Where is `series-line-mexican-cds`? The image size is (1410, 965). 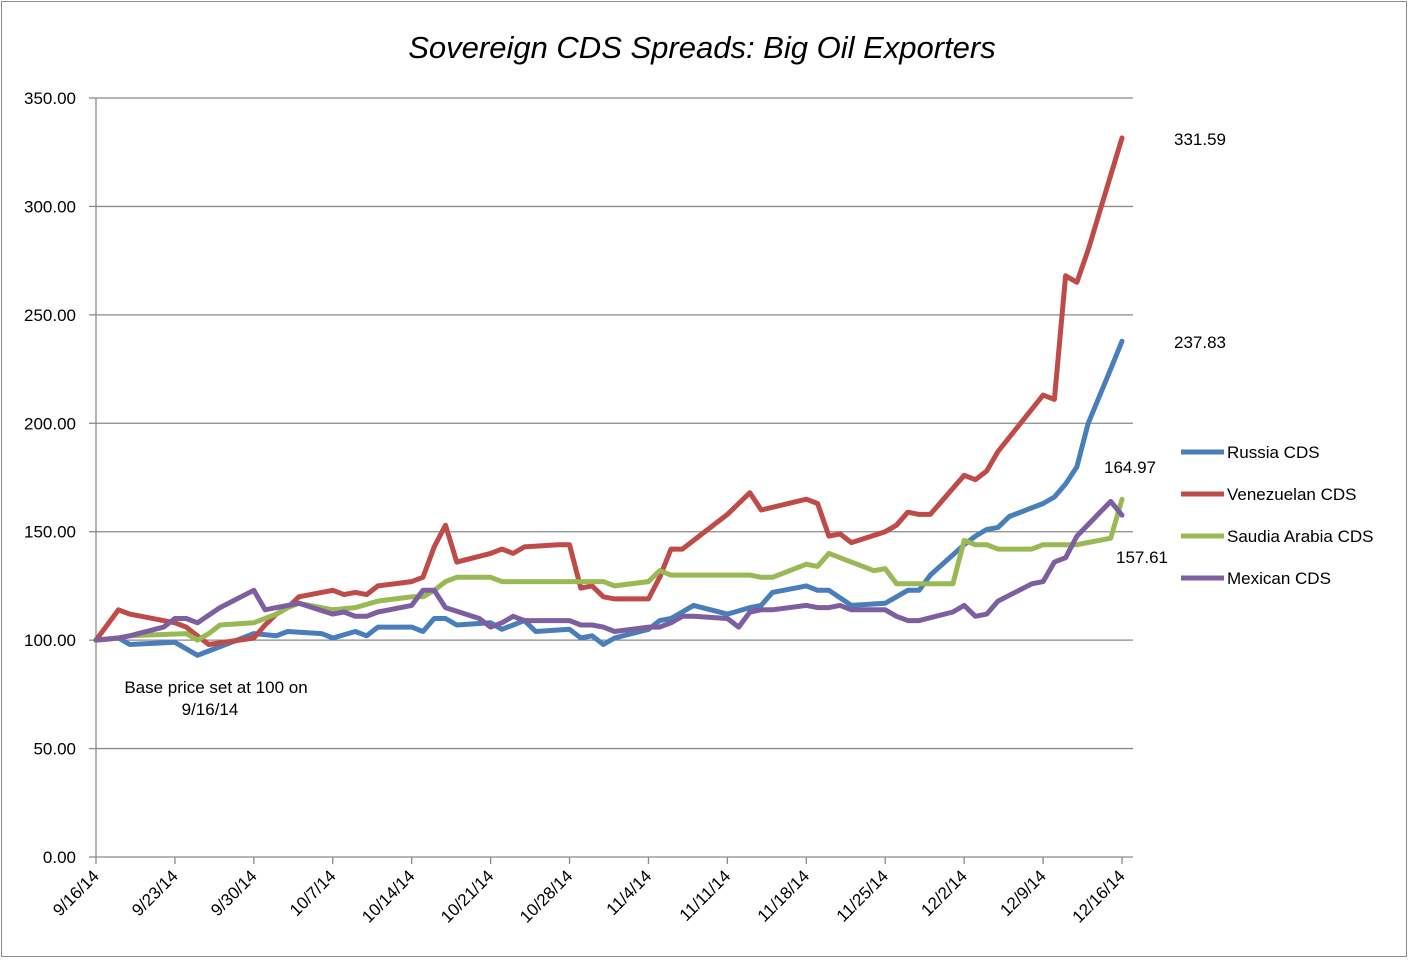 series-line-mexican-cds is located at coordinates (609, 570).